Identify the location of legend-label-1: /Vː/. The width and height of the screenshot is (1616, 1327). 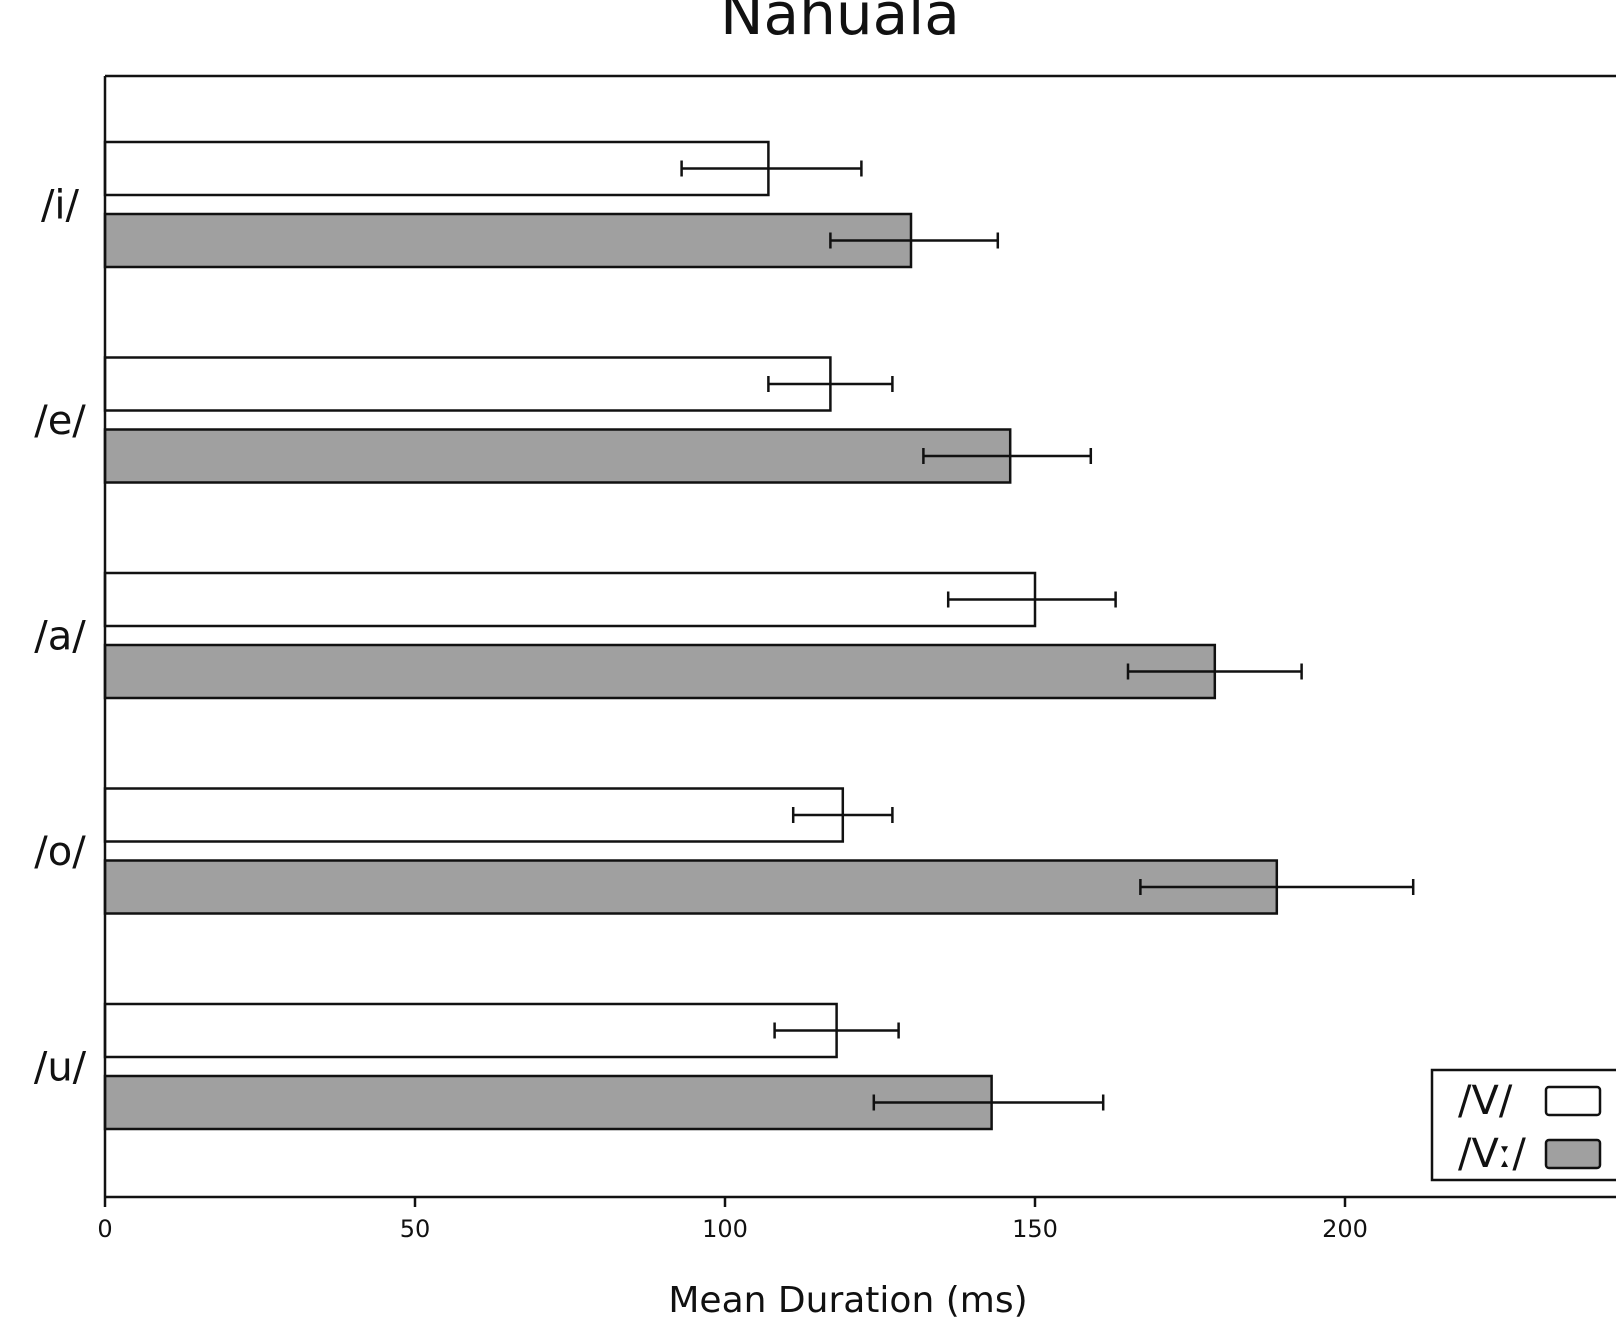
(1492, 1154).